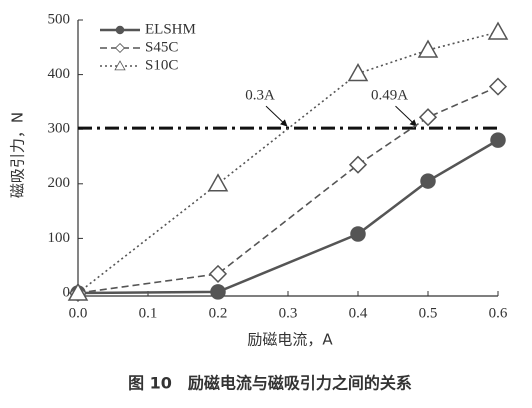  Describe the element at coordinates (59, 238) in the screenshot. I see `y-tick-label: 100` at that location.